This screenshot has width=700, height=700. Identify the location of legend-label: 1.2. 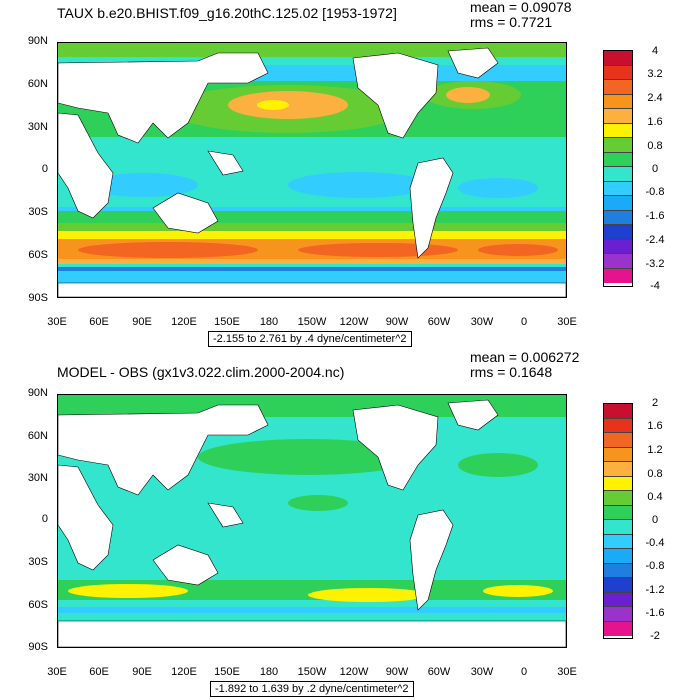
(655, 450).